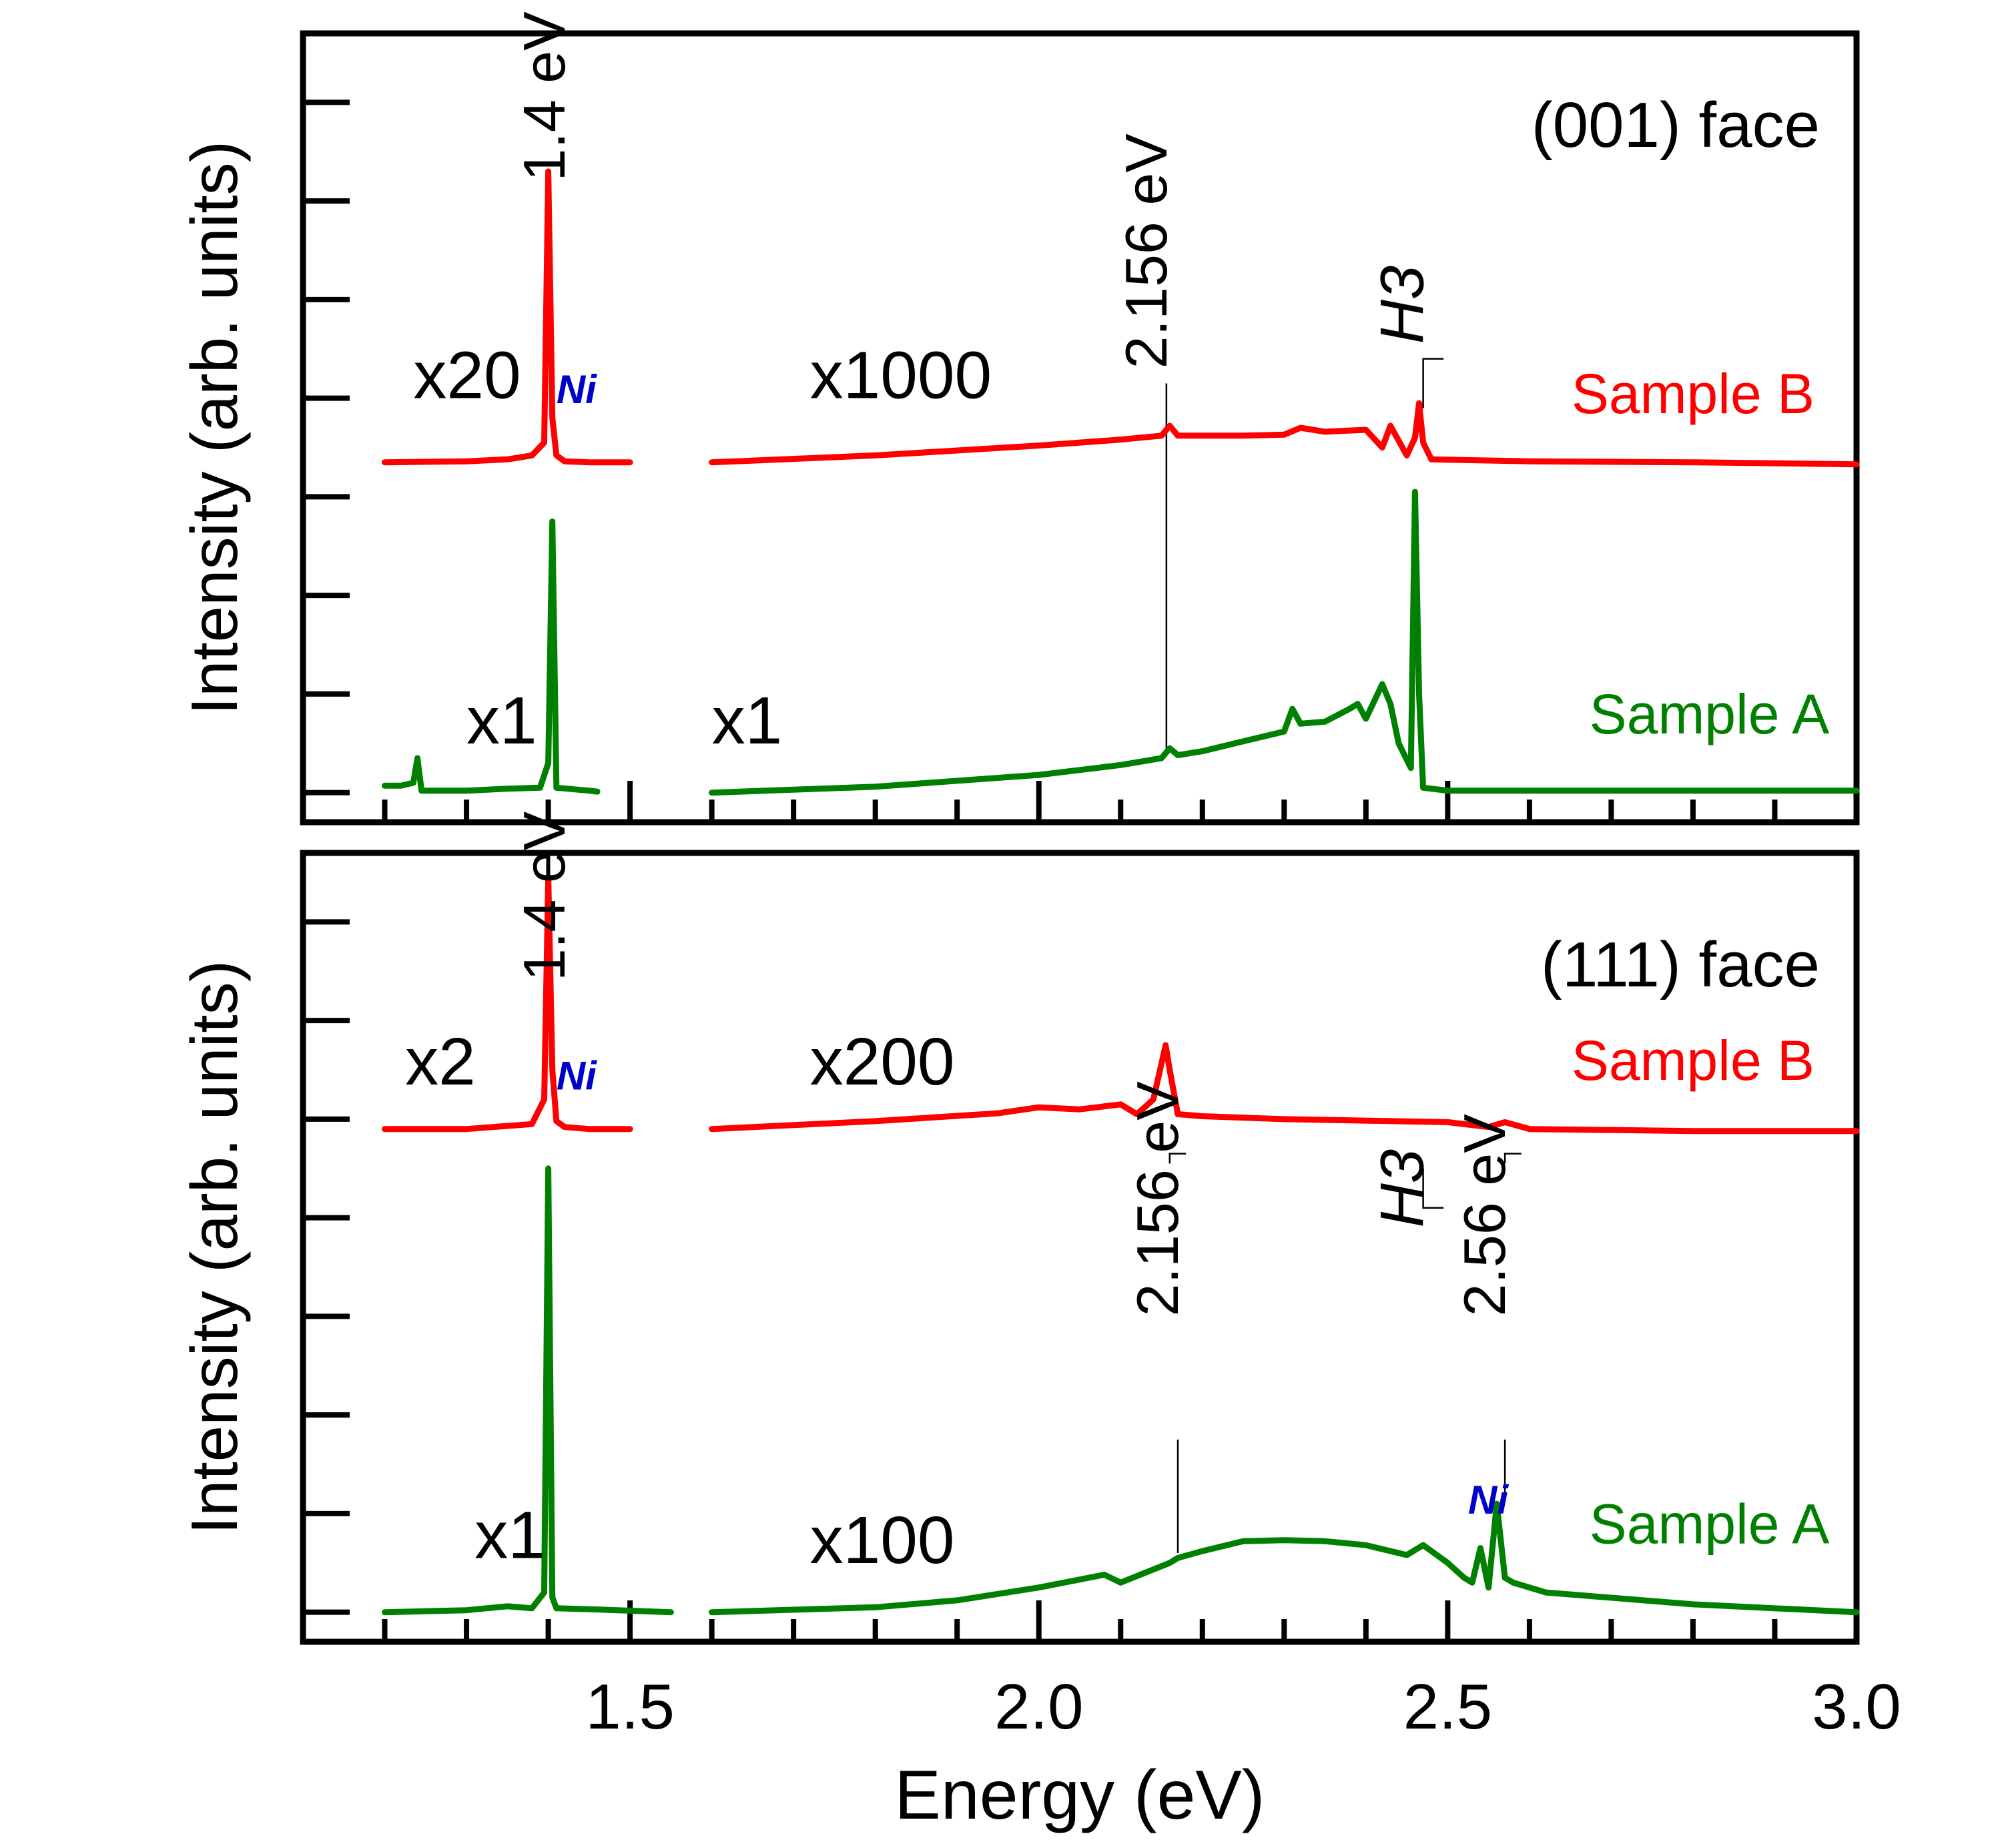 The image size is (2010, 1848). What do you see at coordinates (467, 375) in the screenshot?
I see `scale-factor-label: x20` at bounding box center [467, 375].